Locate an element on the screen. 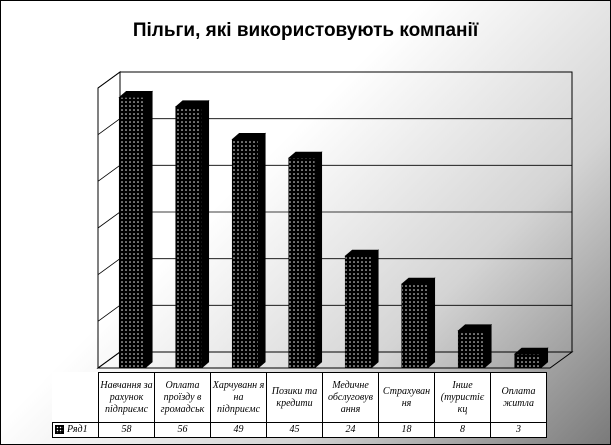 This screenshot has width=611, height=445. value-label: 24 is located at coordinates (350, 430).